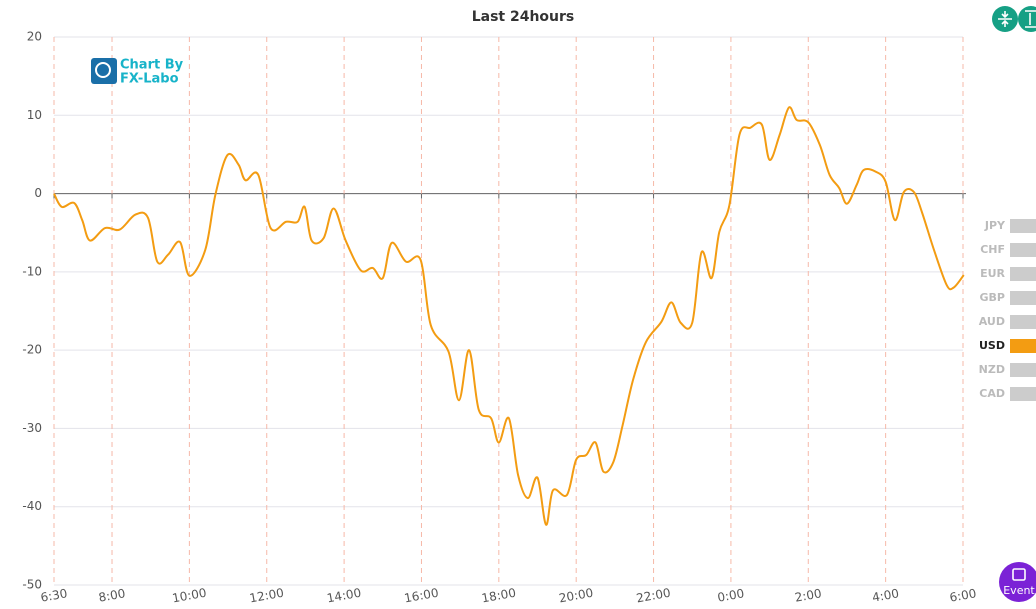  I want to click on x-tick-label: 4:00, so click(885, 595).